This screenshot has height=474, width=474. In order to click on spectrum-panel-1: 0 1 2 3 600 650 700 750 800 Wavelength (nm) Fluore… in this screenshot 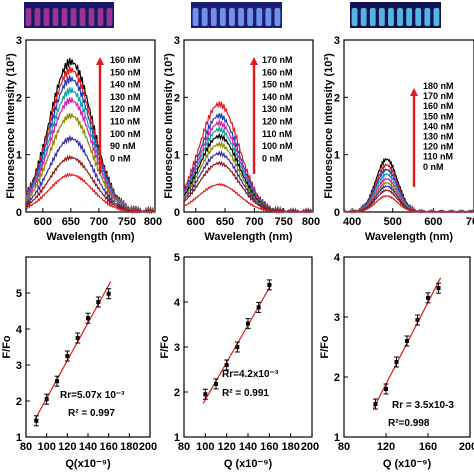, I will do `click(83, 139)`.